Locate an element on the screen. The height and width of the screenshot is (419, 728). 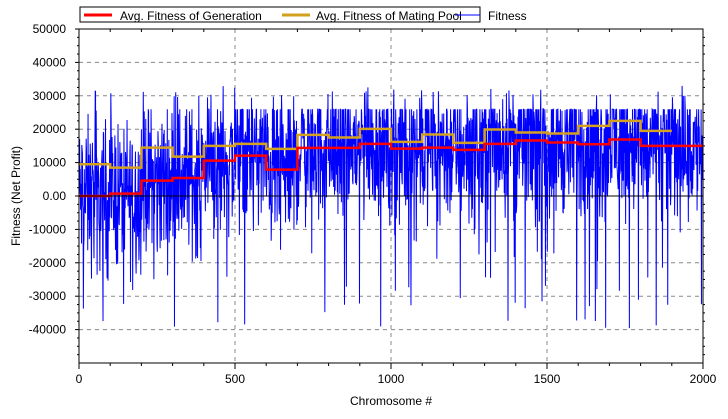
y-axis-label: Fitness (Net Profit) is located at coordinates (16, 196).